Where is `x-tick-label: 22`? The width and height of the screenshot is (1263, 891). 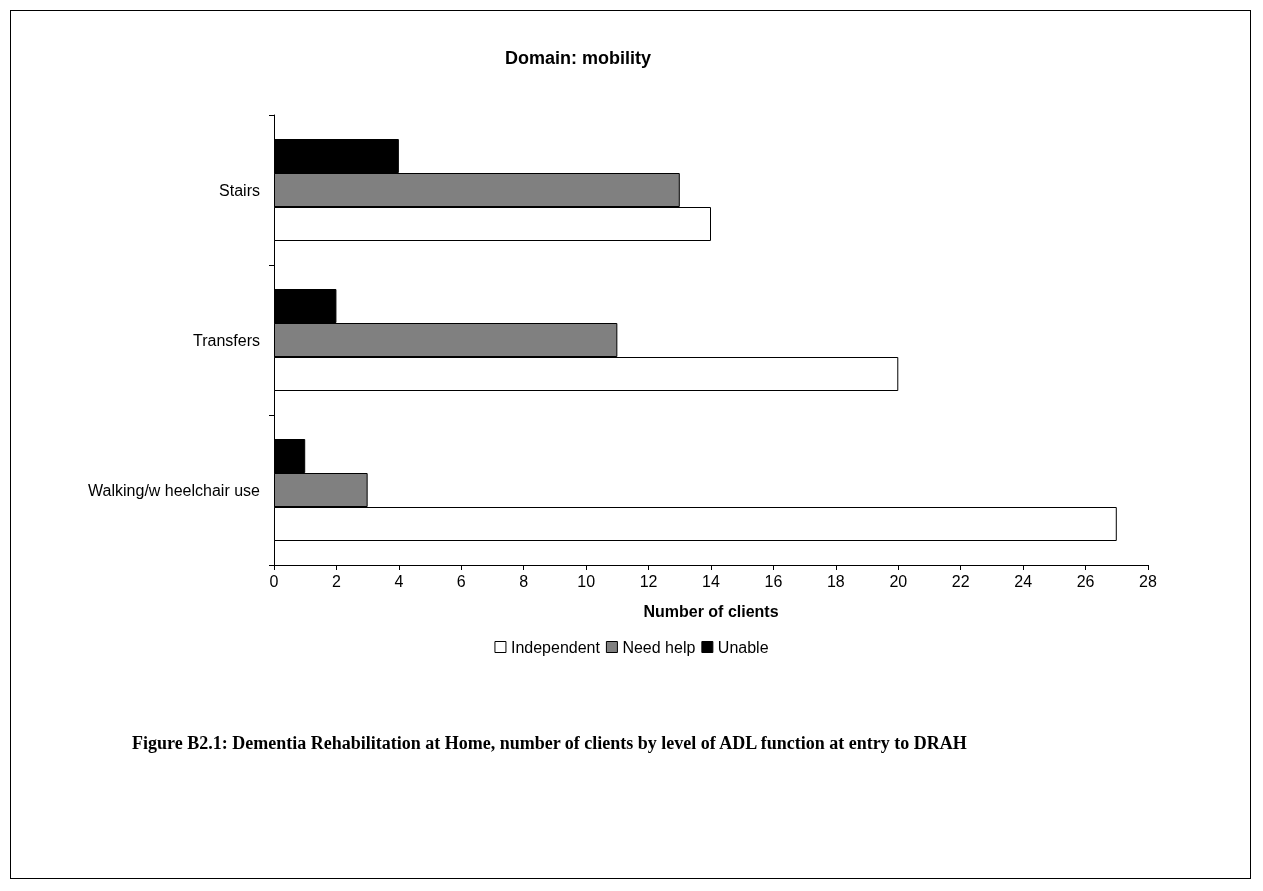
x-tick-label: 22 is located at coordinates (960, 581).